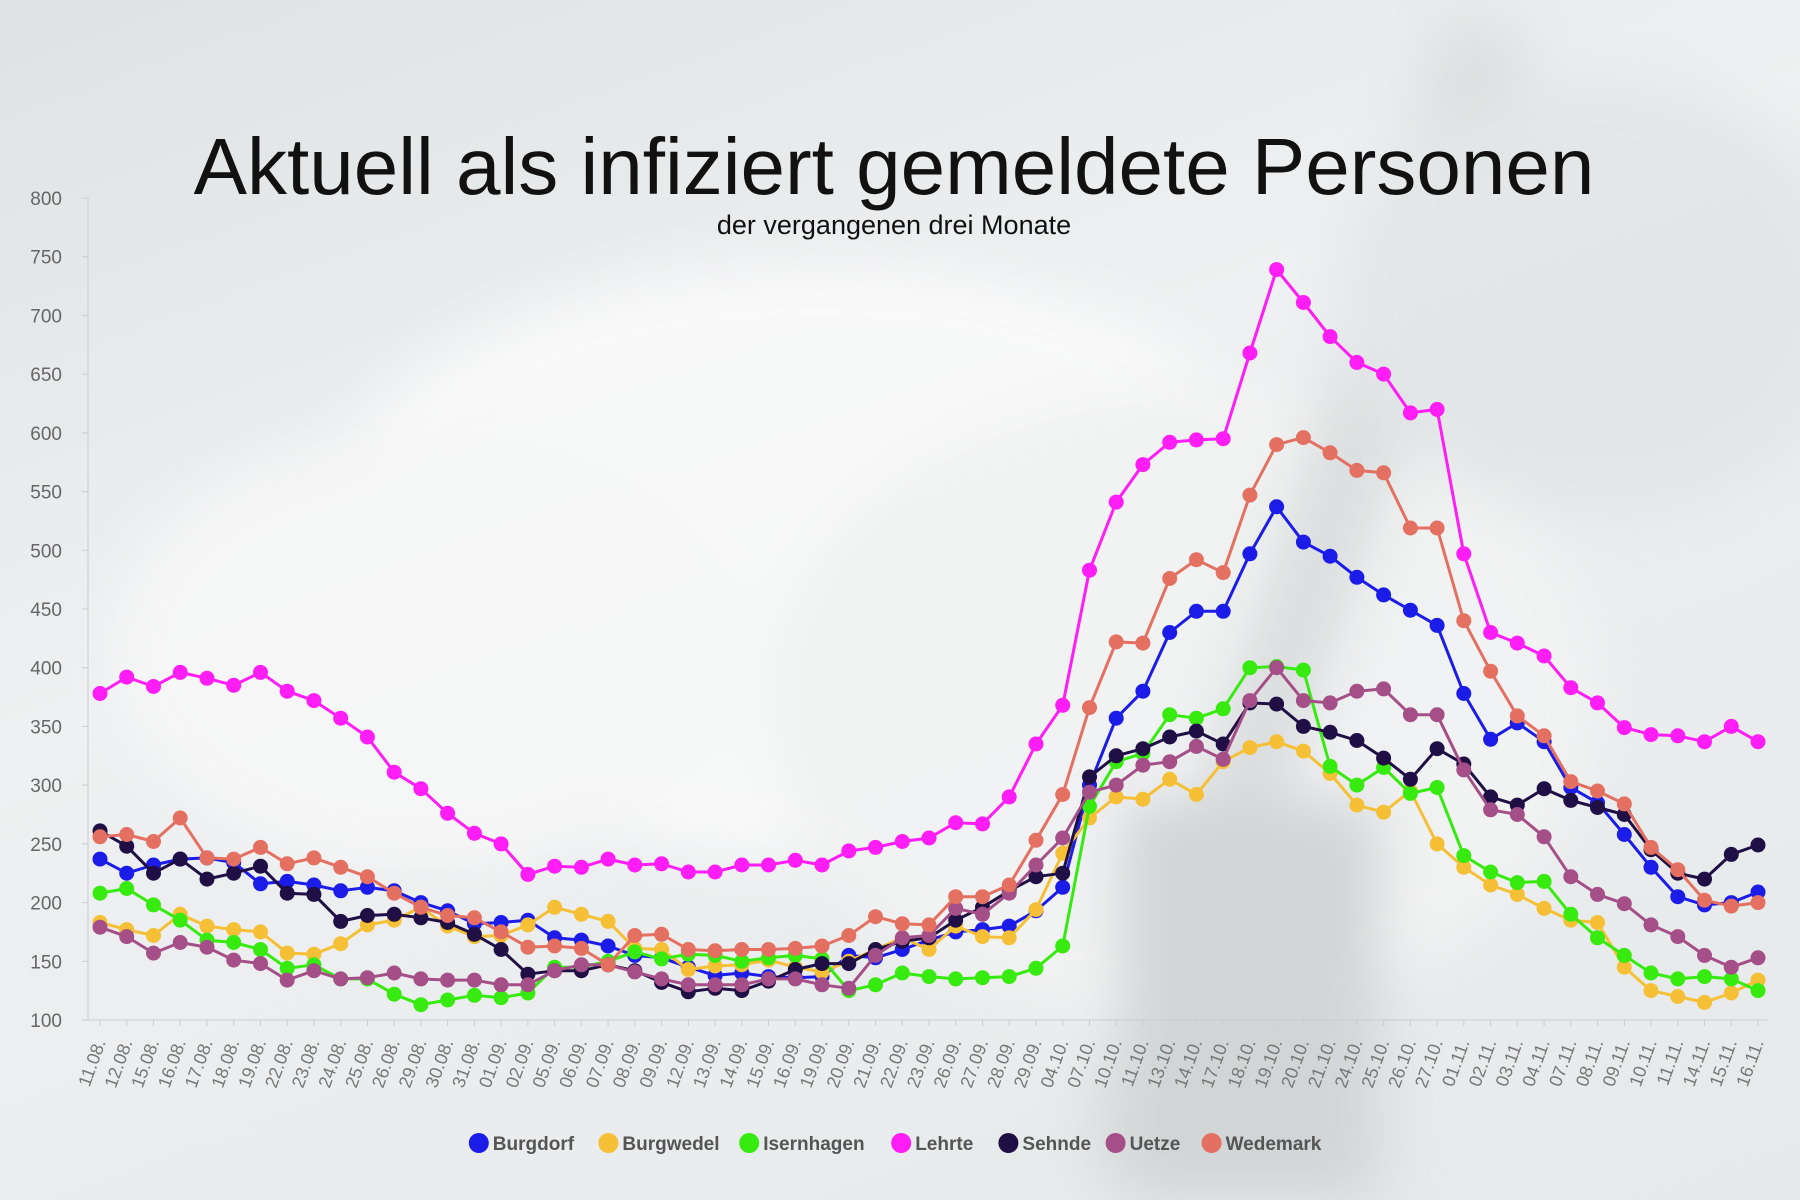 Image resolution: width=1800 pixels, height=1200 pixels. I want to click on legend-item: Isernhagen, so click(802, 1144).